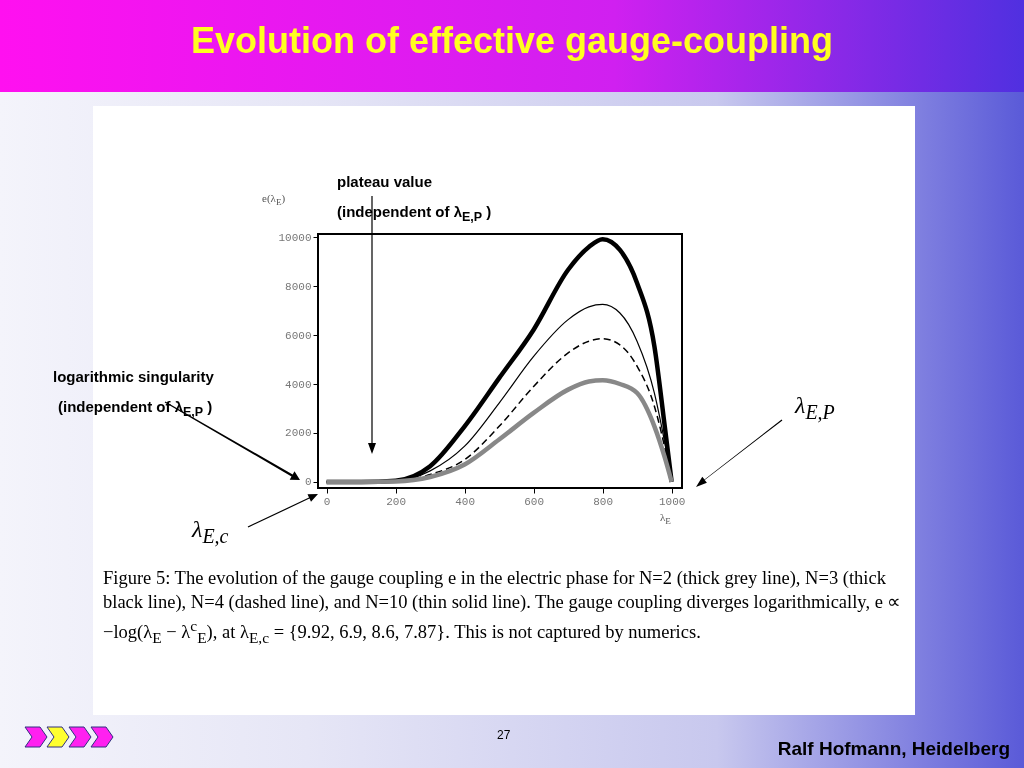 This screenshot has height=768, width=1024. What do you see at coordinates (298, 384) in the screenshot?
I see `y-tick-label: 4000` at bounding box center [298, 384].